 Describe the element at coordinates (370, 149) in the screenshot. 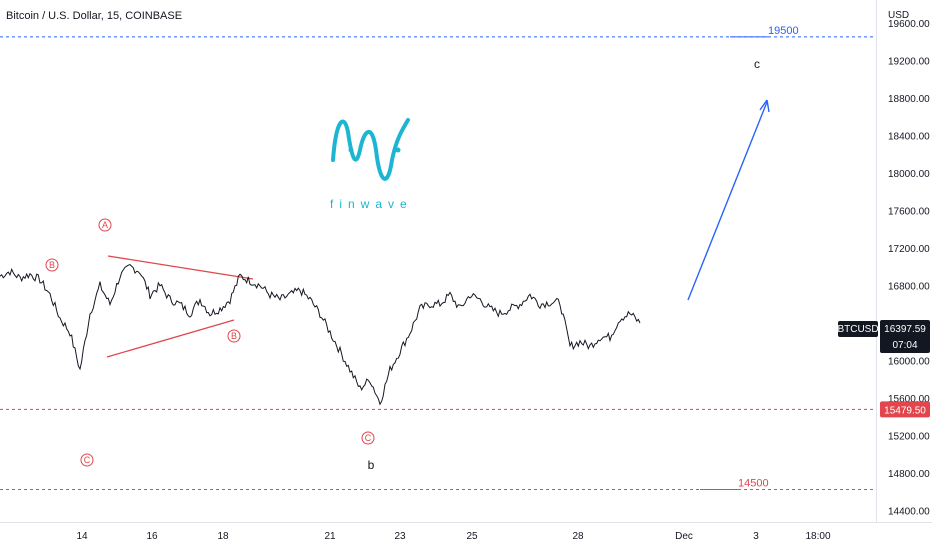

I see `finwave-logo-wave` at that location.